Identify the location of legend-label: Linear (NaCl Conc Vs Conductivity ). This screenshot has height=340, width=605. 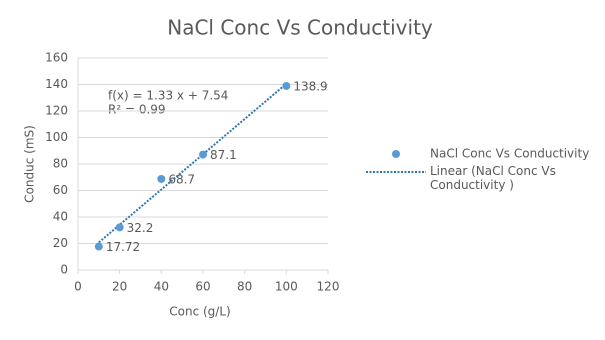
(493, 178).